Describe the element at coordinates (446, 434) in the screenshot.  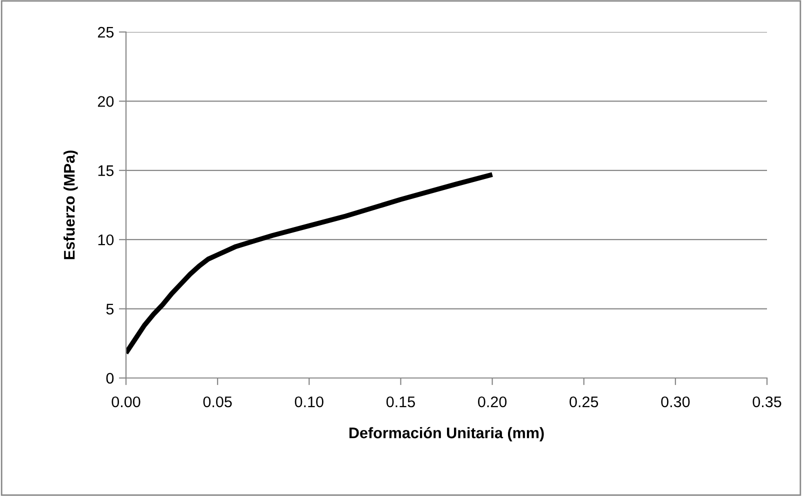
I see `x-axis-title: Deformación Unitaria (mm)` at that location.